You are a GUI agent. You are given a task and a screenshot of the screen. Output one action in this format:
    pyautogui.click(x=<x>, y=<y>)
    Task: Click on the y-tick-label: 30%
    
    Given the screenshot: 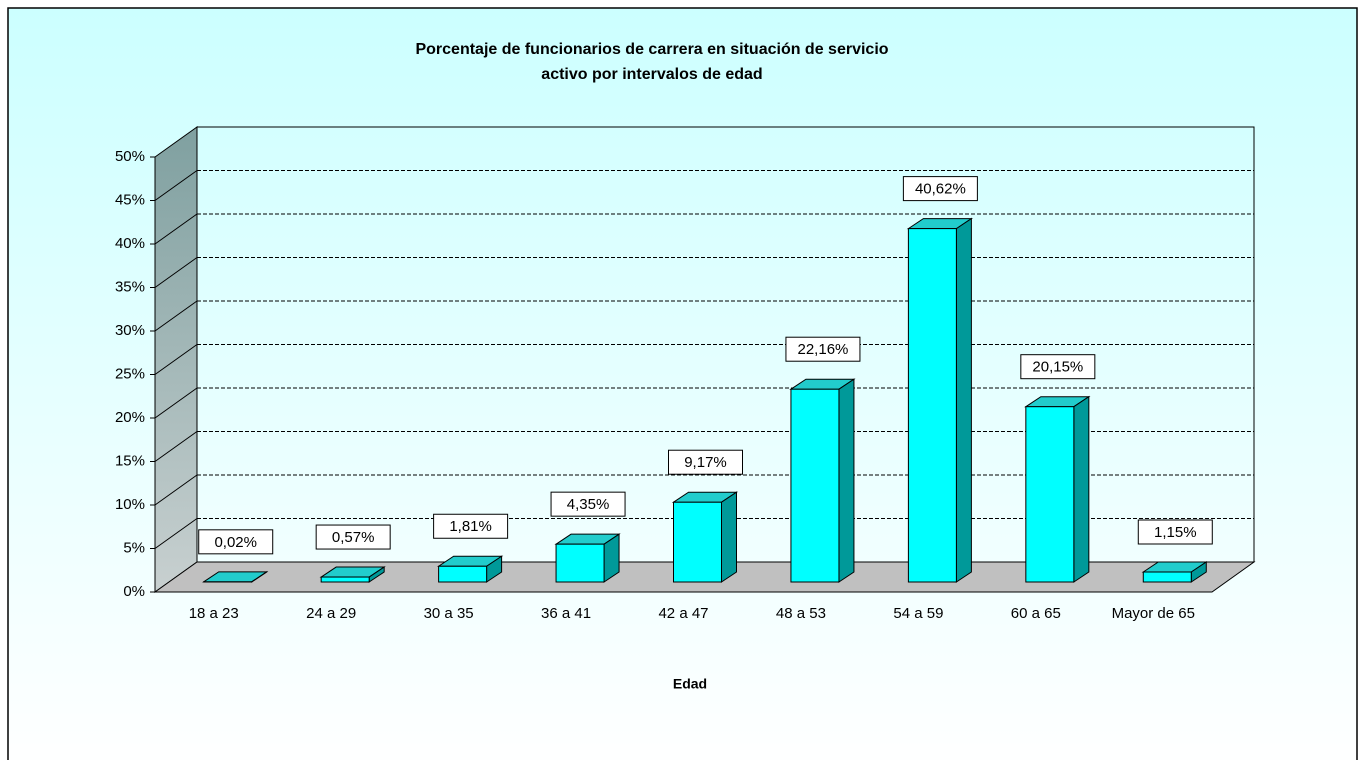 What is the action you would take?
    pyautogui.click(x=130, y=330)
    